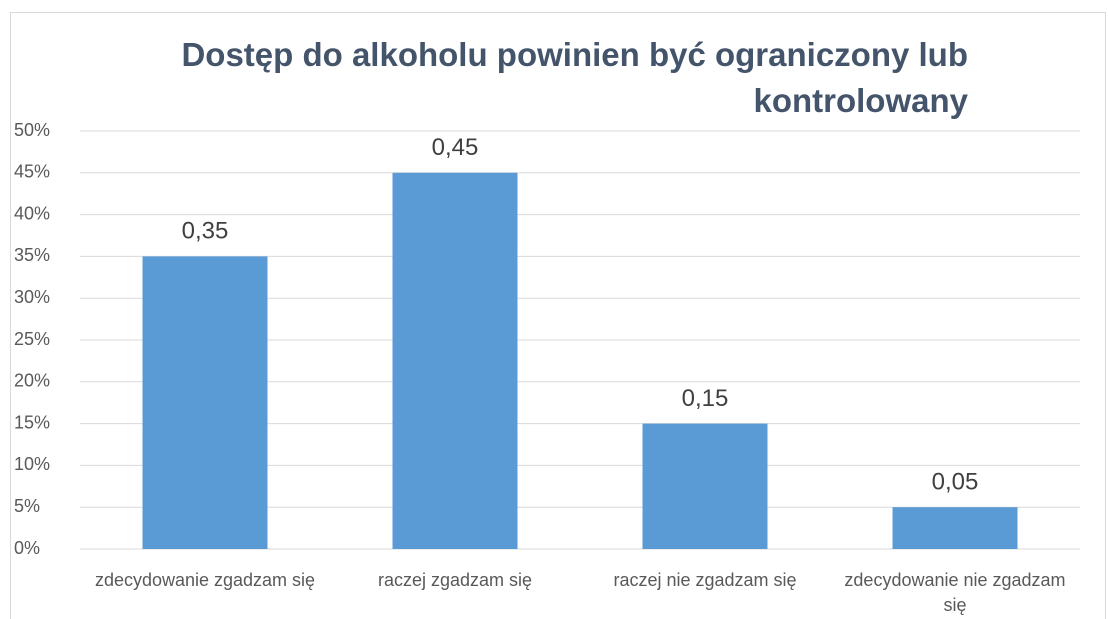  I want to click on data-label: 0,15, so click(705, 398).